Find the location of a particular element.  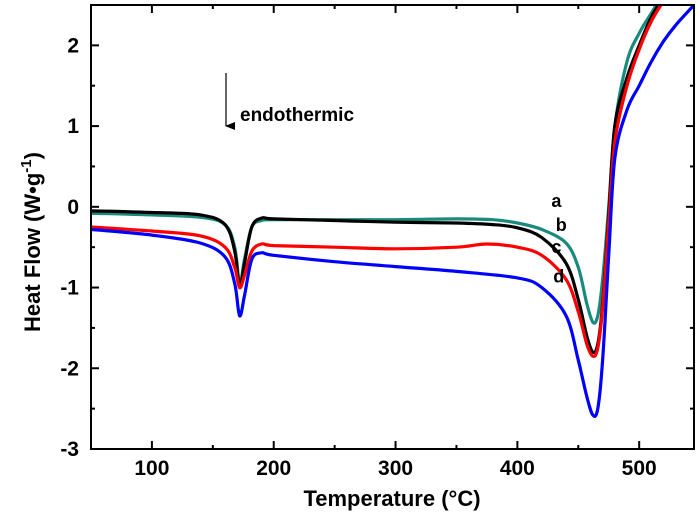

series-label-a: a is located at coordinates (556, 201).